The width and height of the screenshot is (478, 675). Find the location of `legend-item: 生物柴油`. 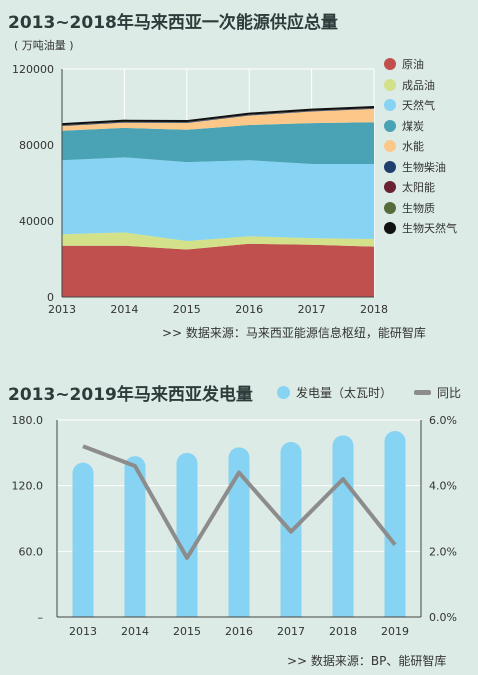

legend-item: 生物柴油 is located at coordinates (420, 167).